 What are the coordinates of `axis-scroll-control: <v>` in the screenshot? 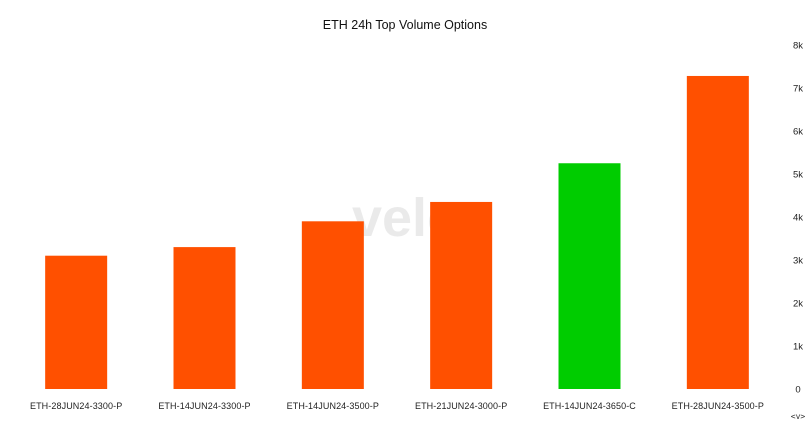 It's located at (798, 416).